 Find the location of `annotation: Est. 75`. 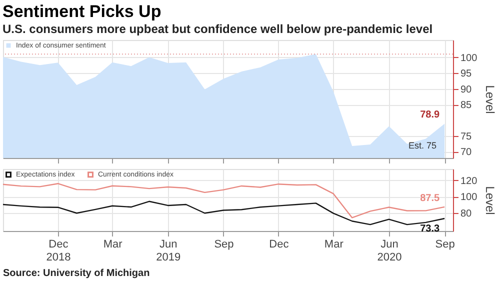

annotation: Est. 75 is located at coordinates (422, 145).